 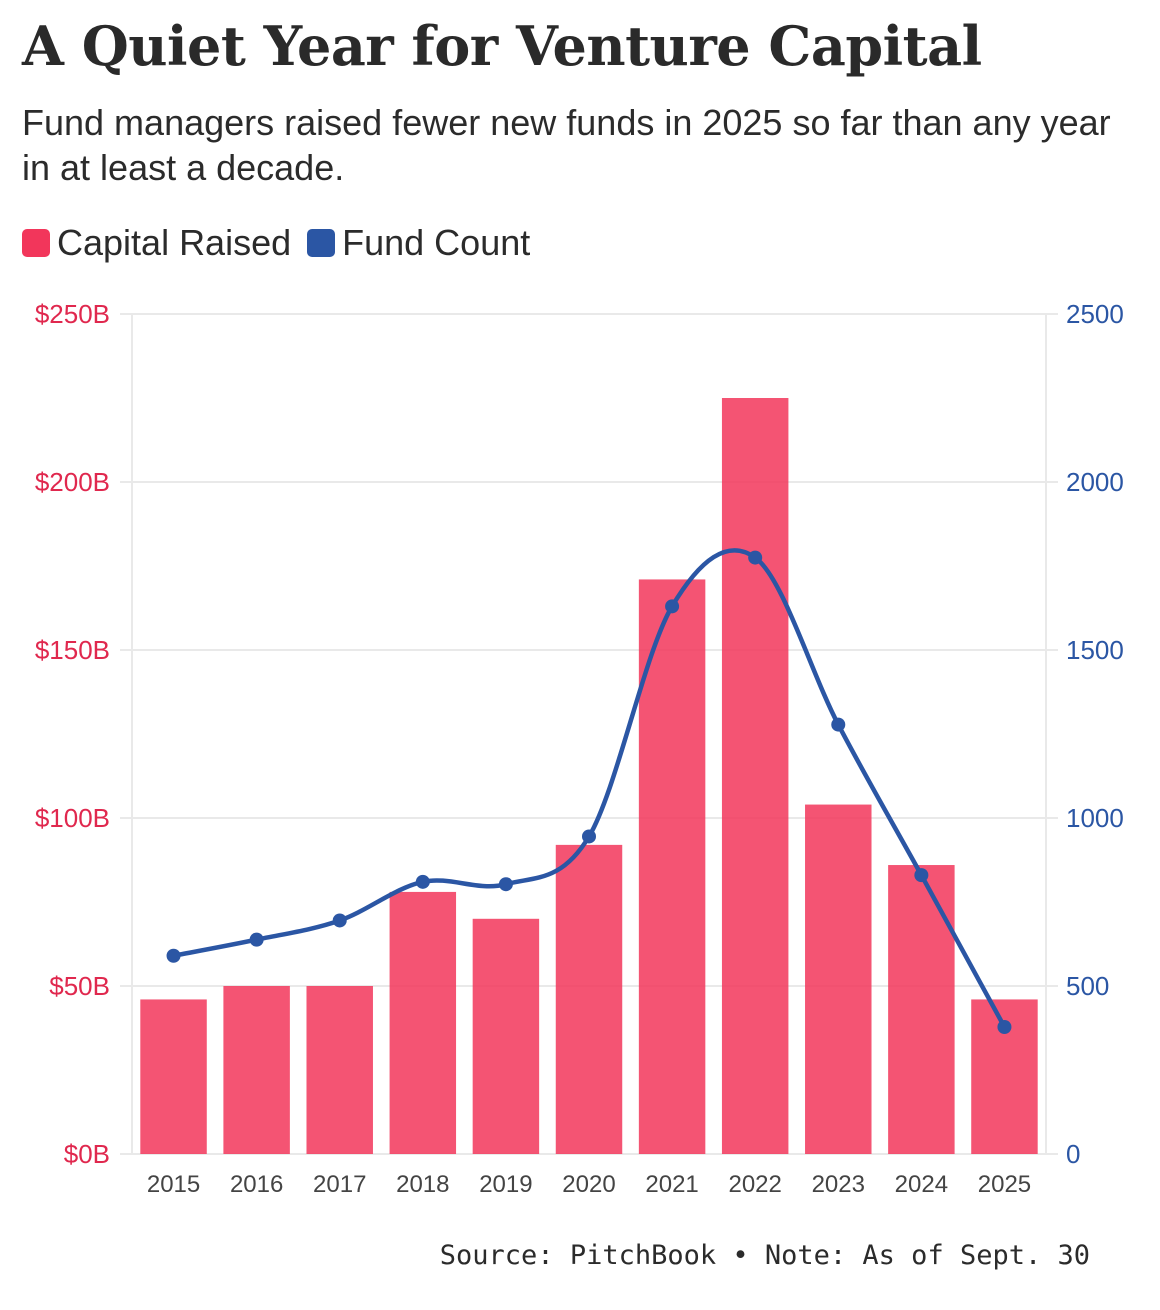 I want to click on bar-capital-raised-2024, so click(x=921, y=1009).